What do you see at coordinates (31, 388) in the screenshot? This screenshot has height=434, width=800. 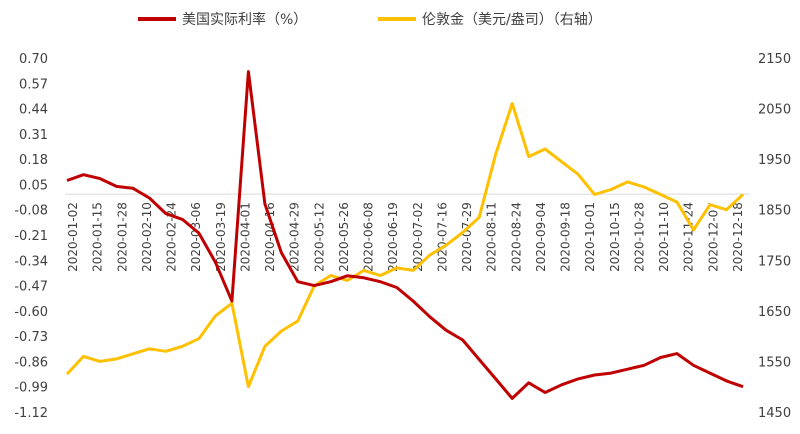 I see `left-tick-label: -0.99` at bounding box center [31, 388].